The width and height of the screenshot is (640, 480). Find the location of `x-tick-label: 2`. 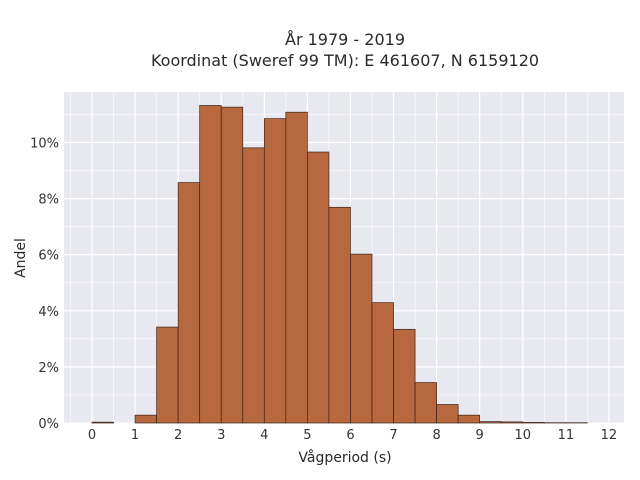

x-tick-label: 2 is located at coordinates (178, 435).